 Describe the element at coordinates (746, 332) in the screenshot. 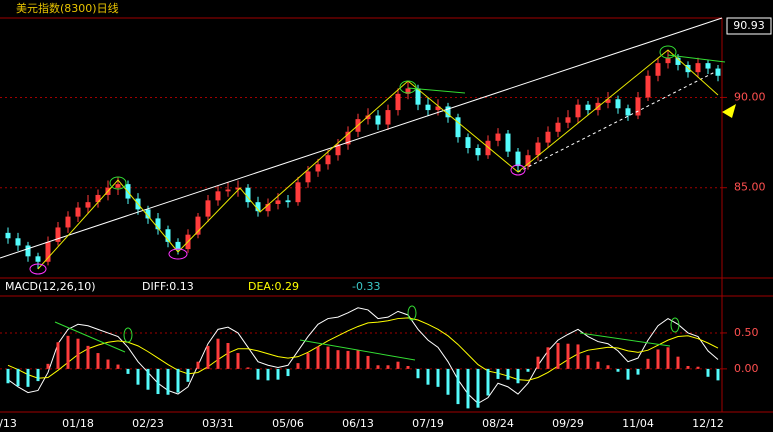

I see `y-tick-label: 0.50` at that location.